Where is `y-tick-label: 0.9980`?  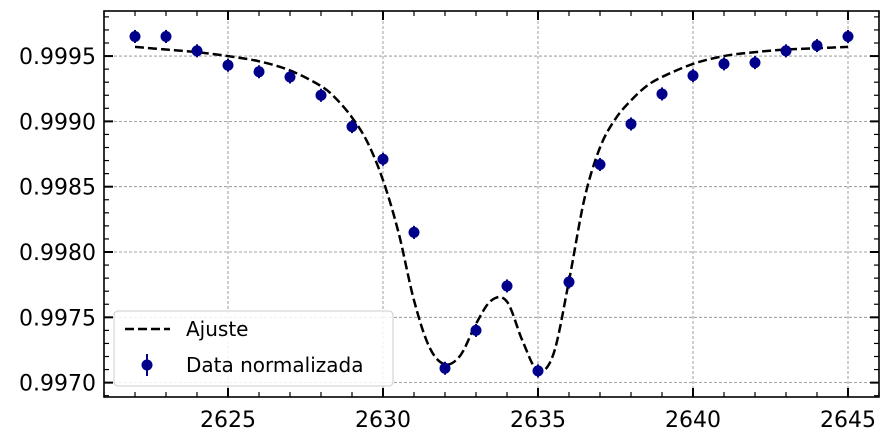 y-tick-label: 0.9980 is located at coordinates (57, 253).